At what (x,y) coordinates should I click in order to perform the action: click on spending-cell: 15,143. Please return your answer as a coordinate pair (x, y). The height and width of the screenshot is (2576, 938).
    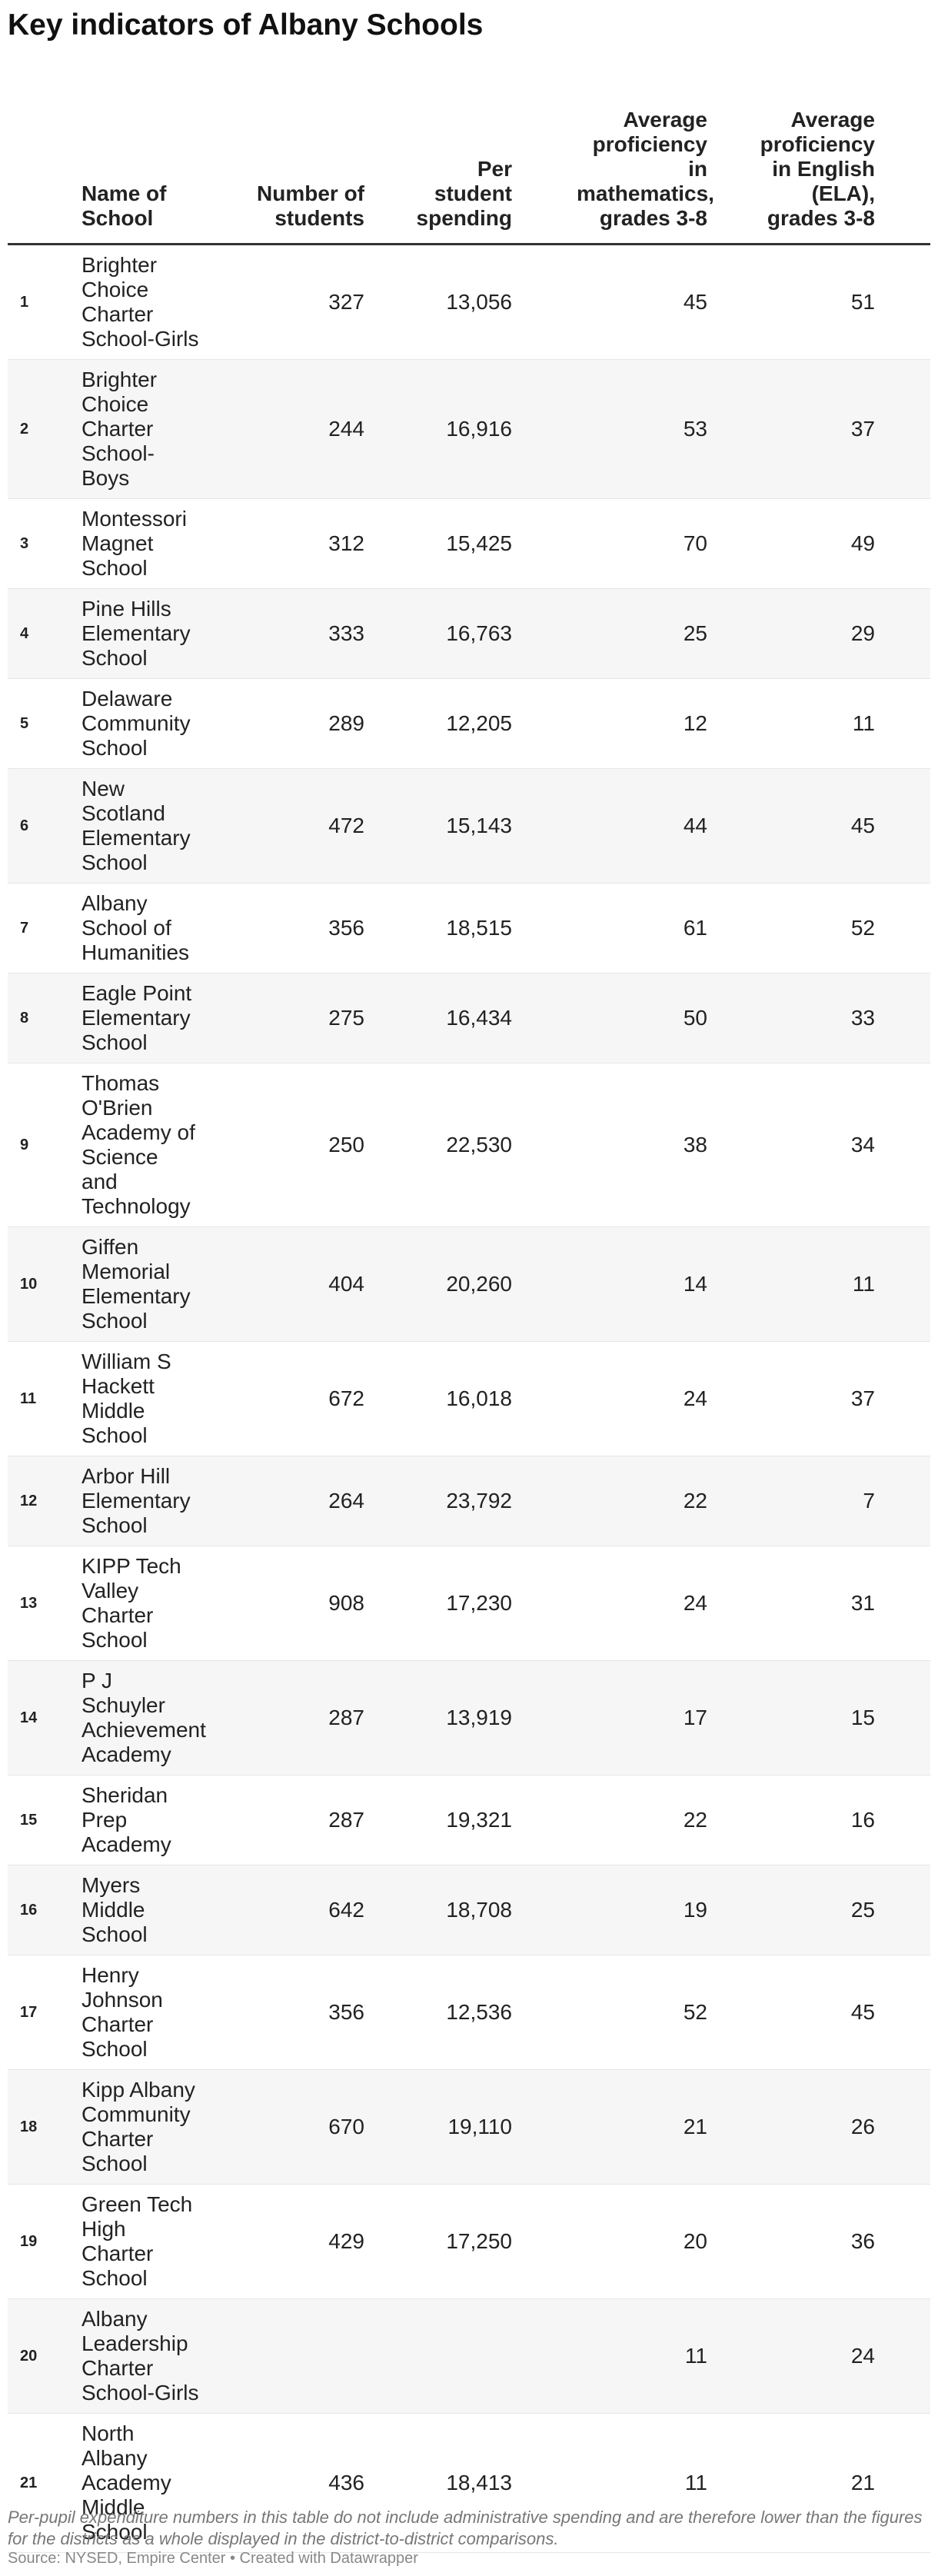
    Looking at the image, I should click on (438, 826).